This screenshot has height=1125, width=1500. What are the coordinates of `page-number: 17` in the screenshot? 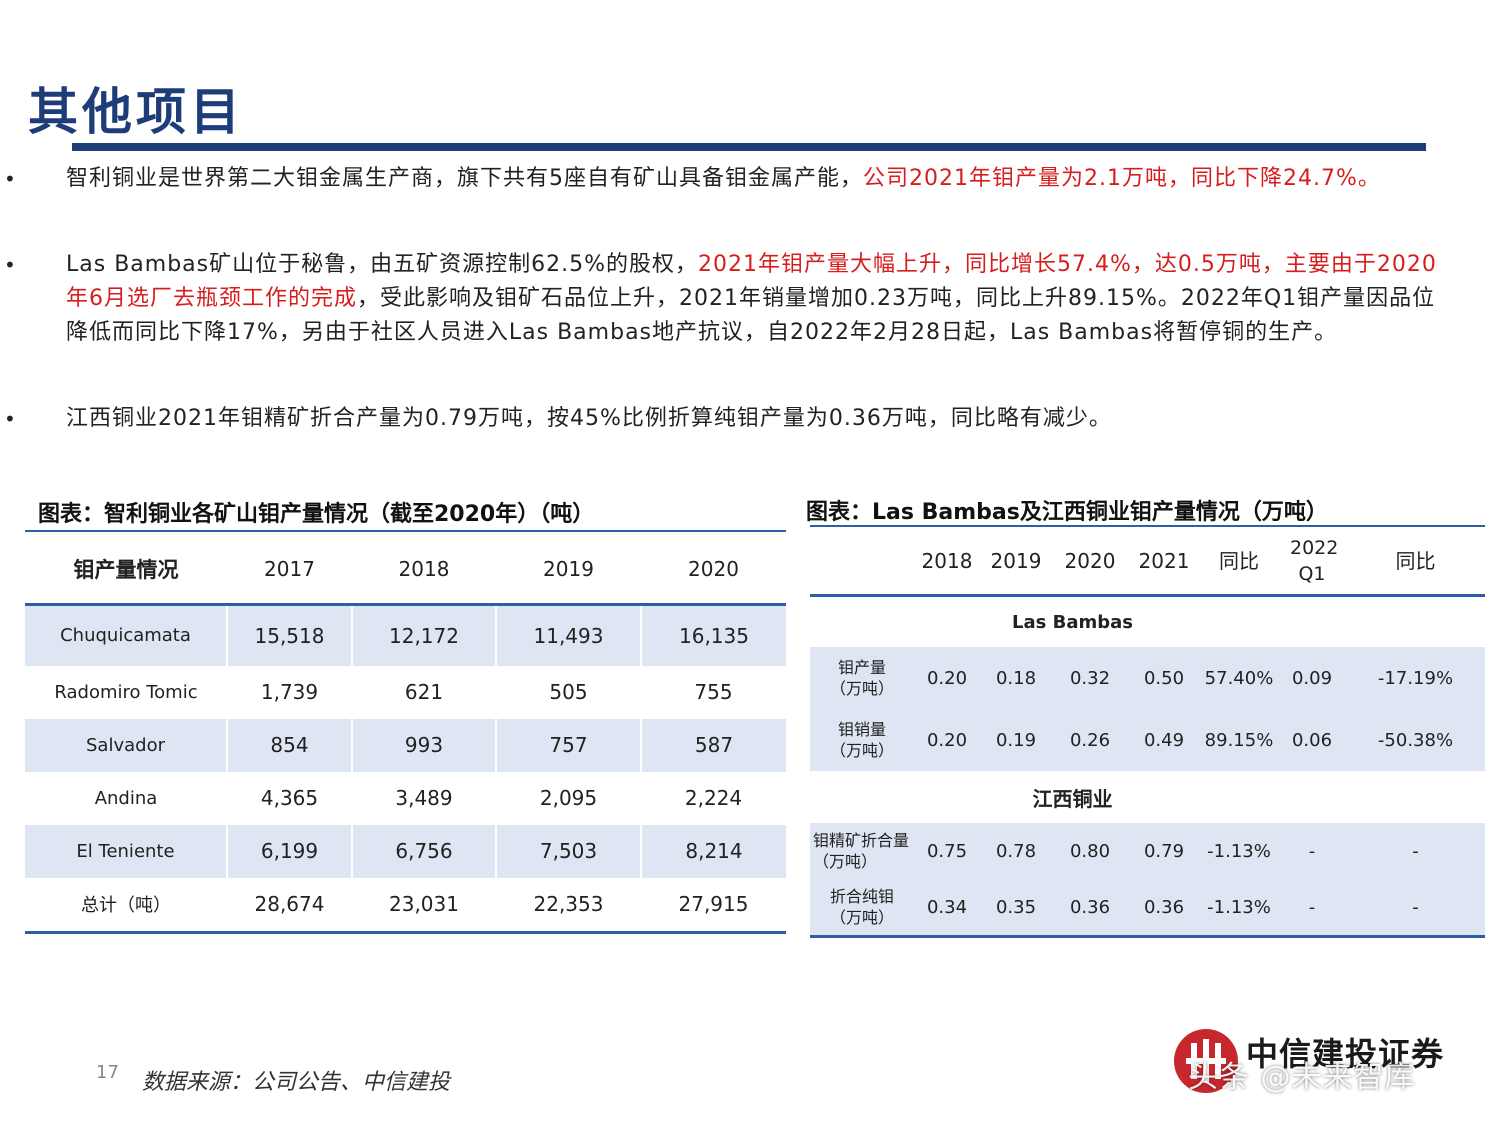 It's located at (107, 1072).